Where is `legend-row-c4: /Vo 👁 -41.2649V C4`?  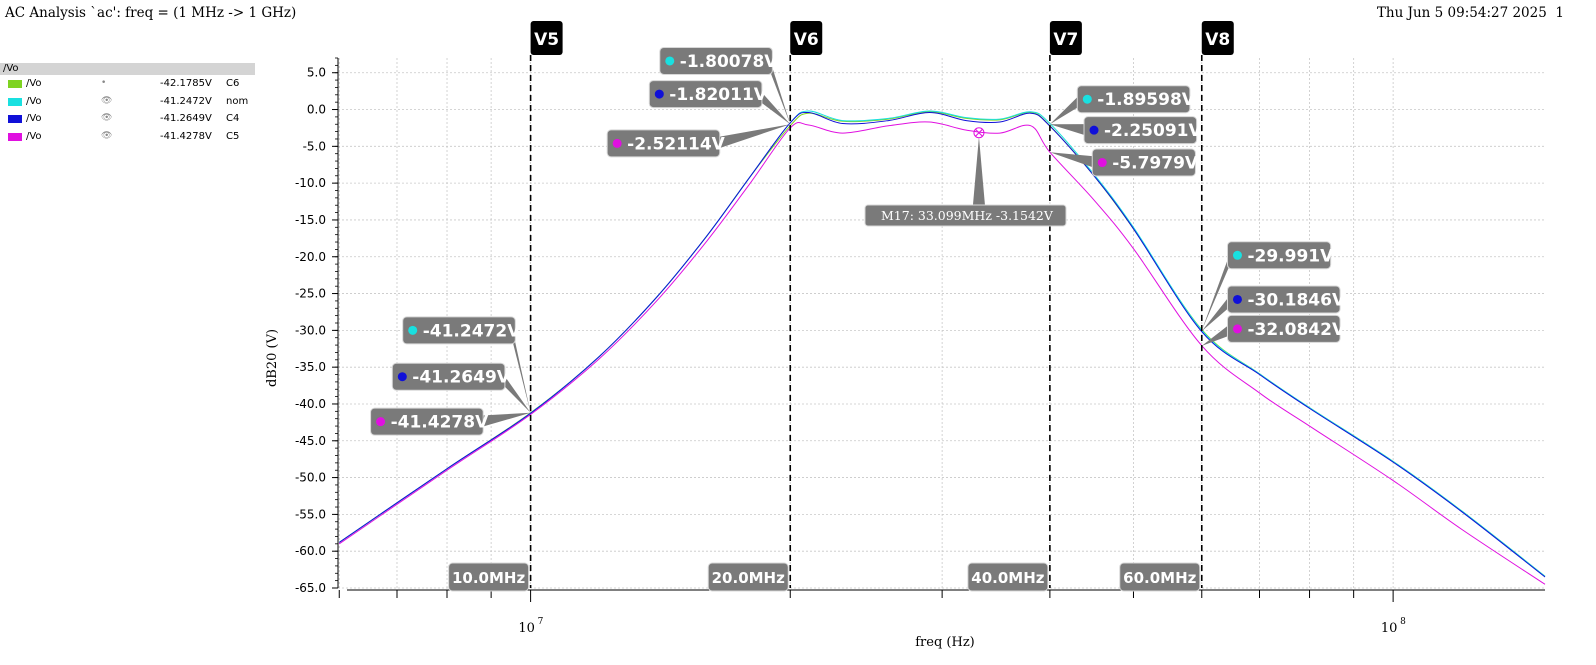 legend-row-c4: /Vo 👁 -41.2649V C4 is located at coordinates (127, 119).